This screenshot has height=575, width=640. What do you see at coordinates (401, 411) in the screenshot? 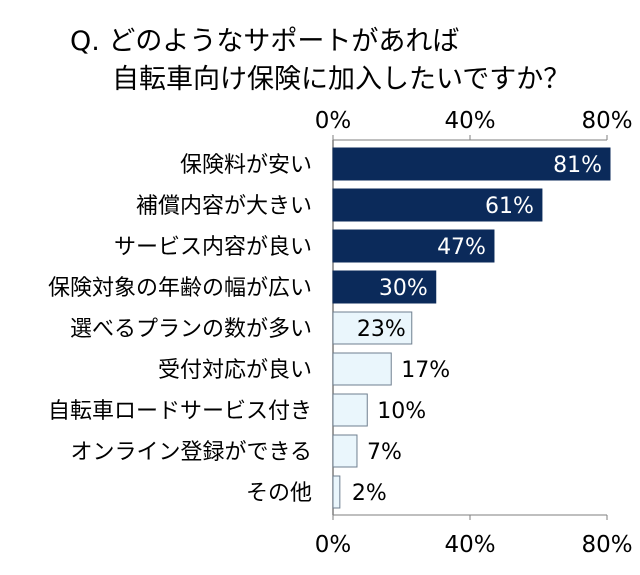
I see `value-label: 10%` at bounding box center [401, 411].